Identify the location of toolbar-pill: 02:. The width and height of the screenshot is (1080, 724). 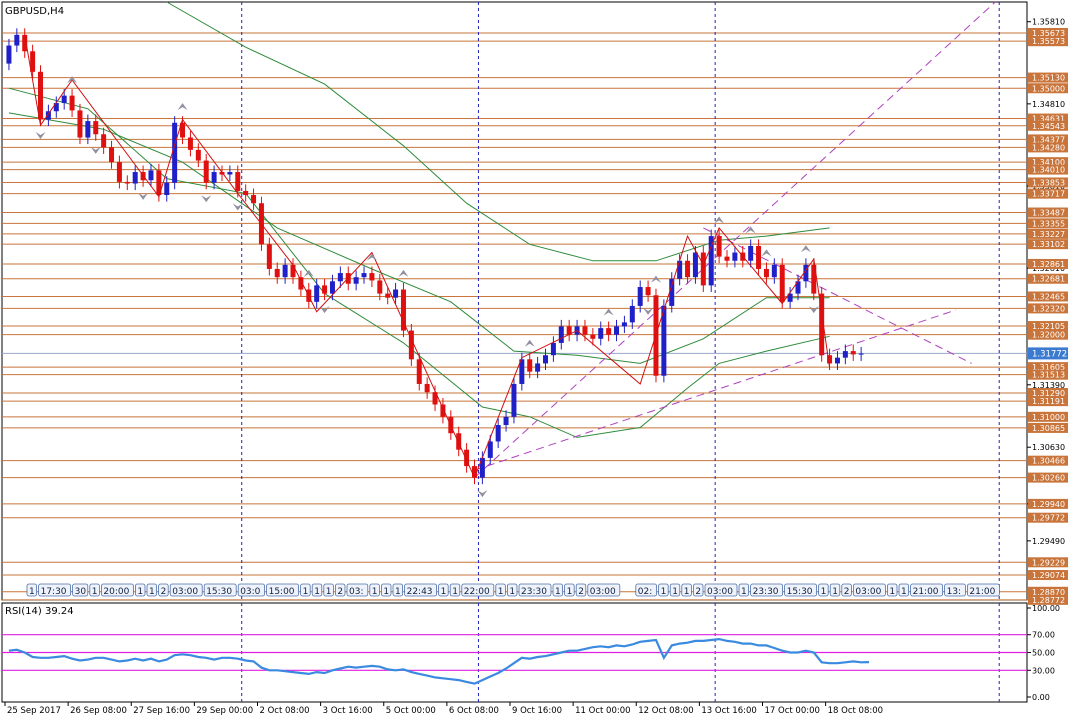
(646, 590).